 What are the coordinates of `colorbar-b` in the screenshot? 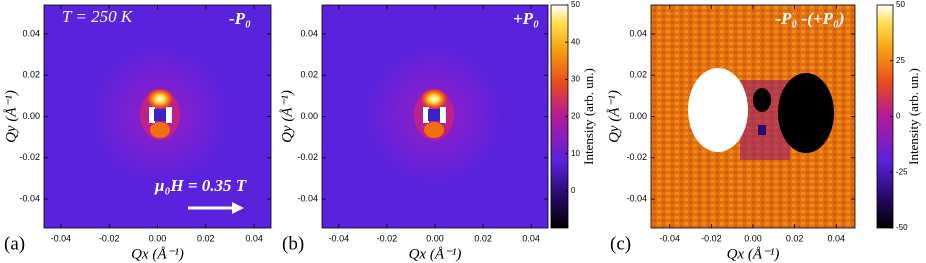 It's located at (559, 116).